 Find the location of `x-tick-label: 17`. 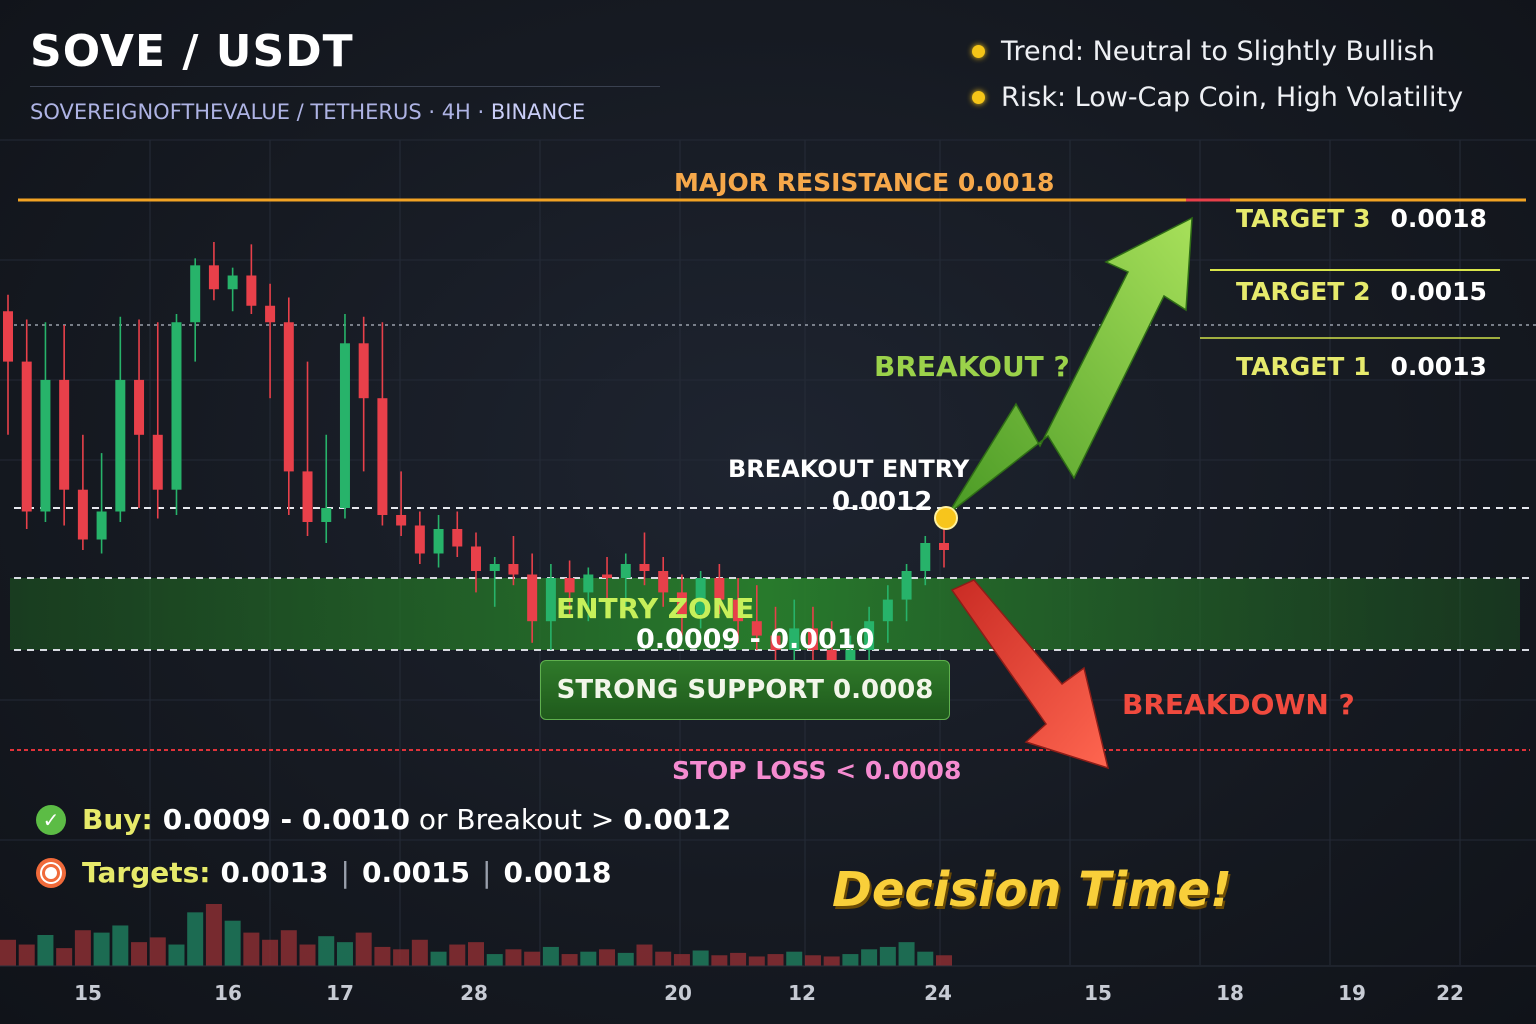

x-tick-label: 17 is located at coordinates (340, 993).